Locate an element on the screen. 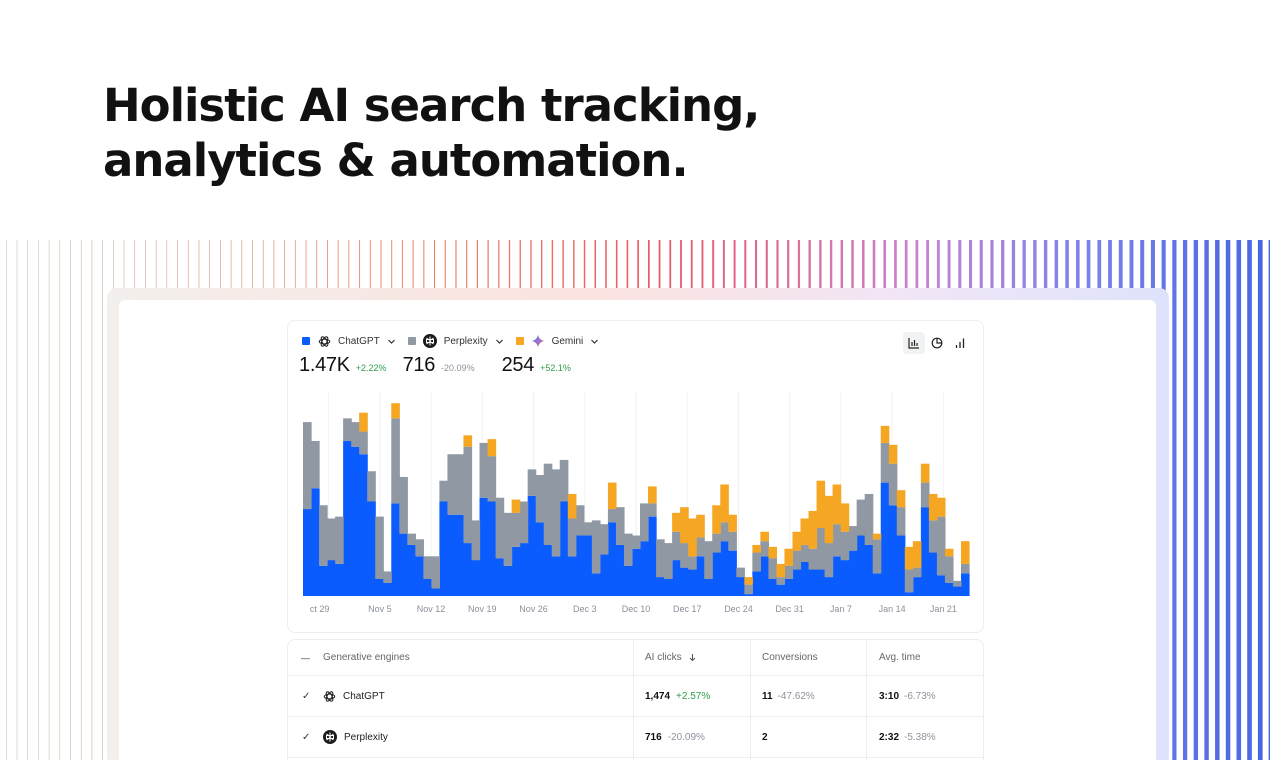 This screenshot has width=1270, height=760. column-divider is located at coordinates (866, 700).